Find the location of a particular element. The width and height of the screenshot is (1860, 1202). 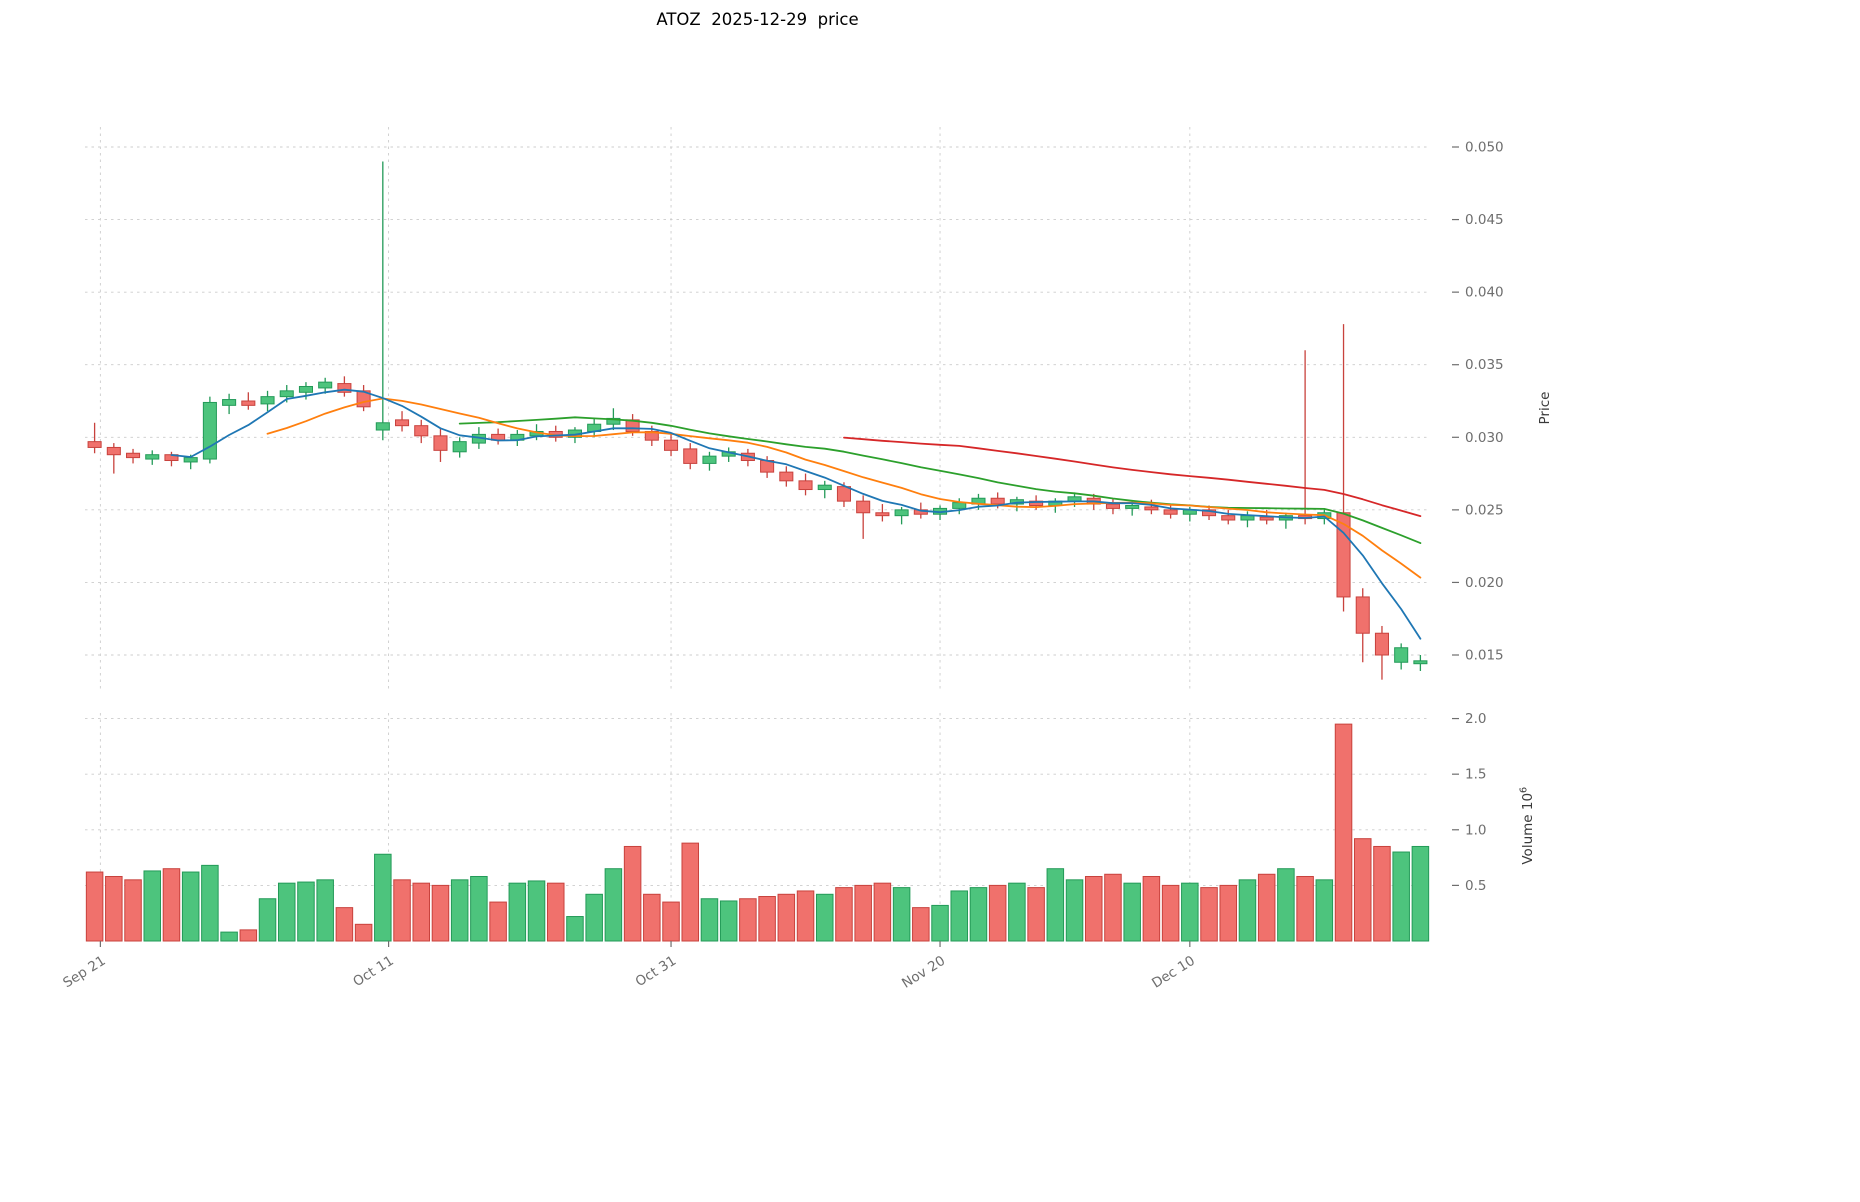

price-tick-label: 0.030 is located at coordinates (1484, 438).